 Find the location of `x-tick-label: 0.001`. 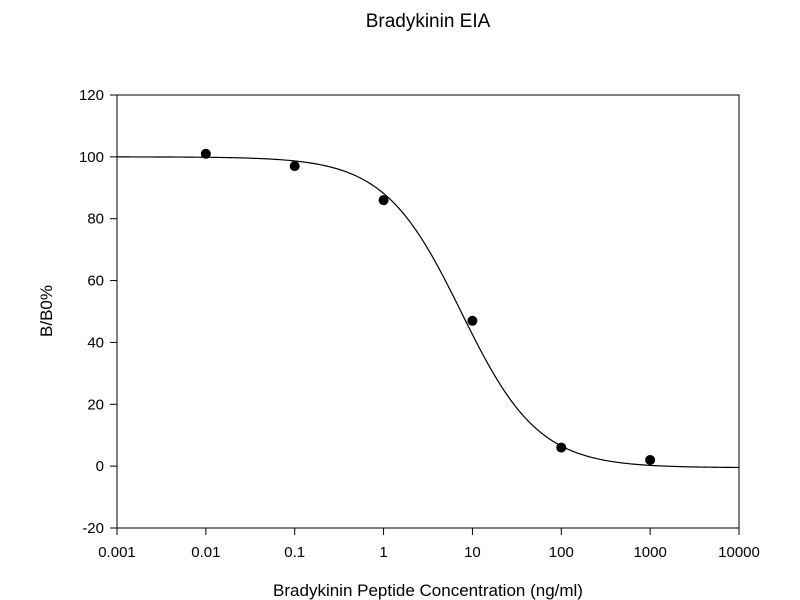

x-tick-label: 0.001 is located at coordinates (117, 552).